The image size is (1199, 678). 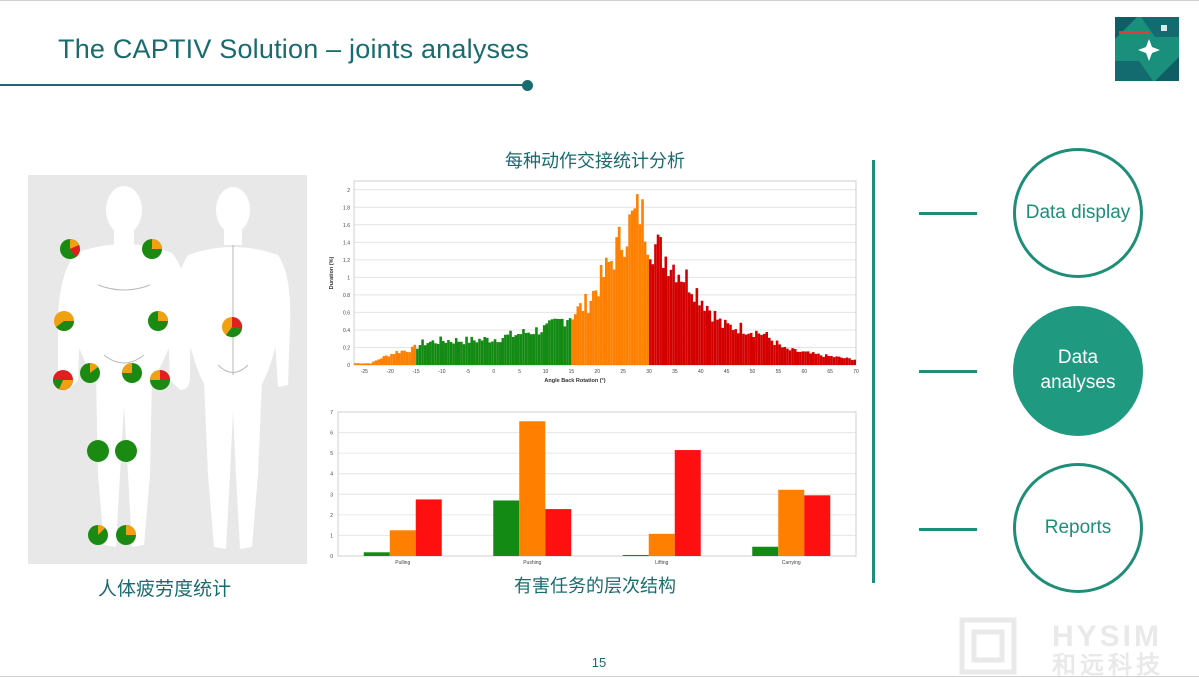 I want to click on watermark-subtitle: 和远科技, so click(x=1108, y=664).